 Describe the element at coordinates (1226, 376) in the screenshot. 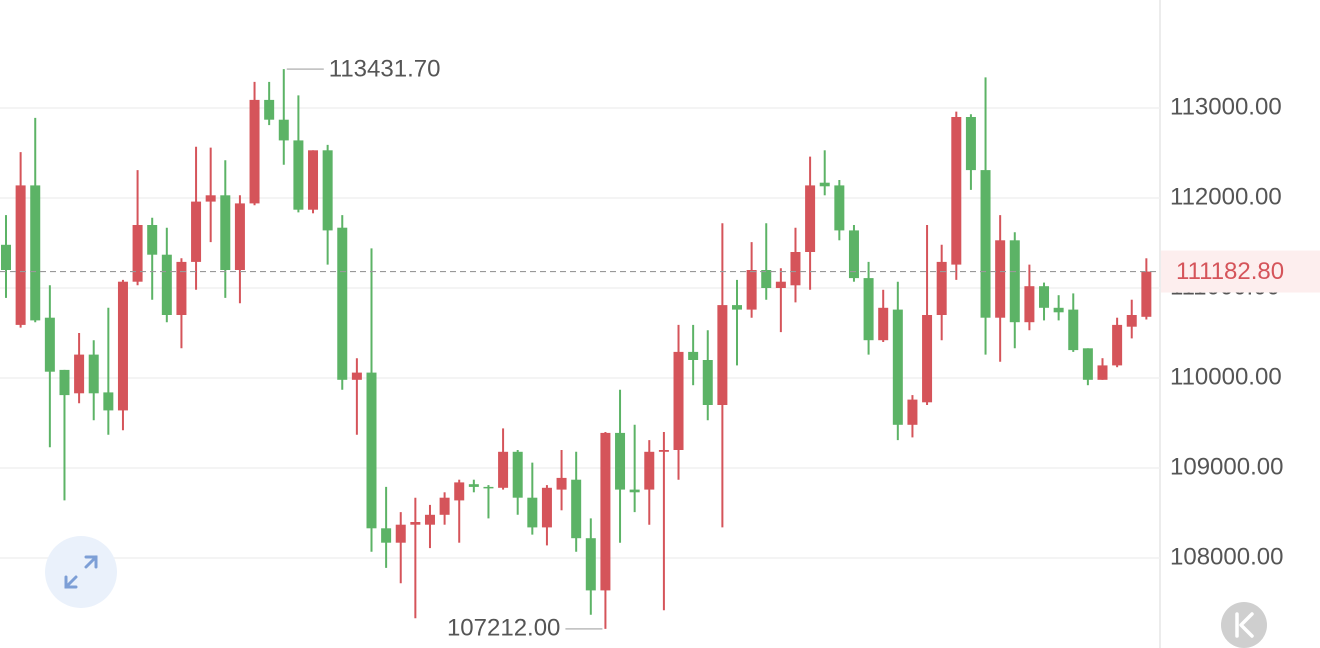

I see `y-tick-label: 110000.00` at that location.